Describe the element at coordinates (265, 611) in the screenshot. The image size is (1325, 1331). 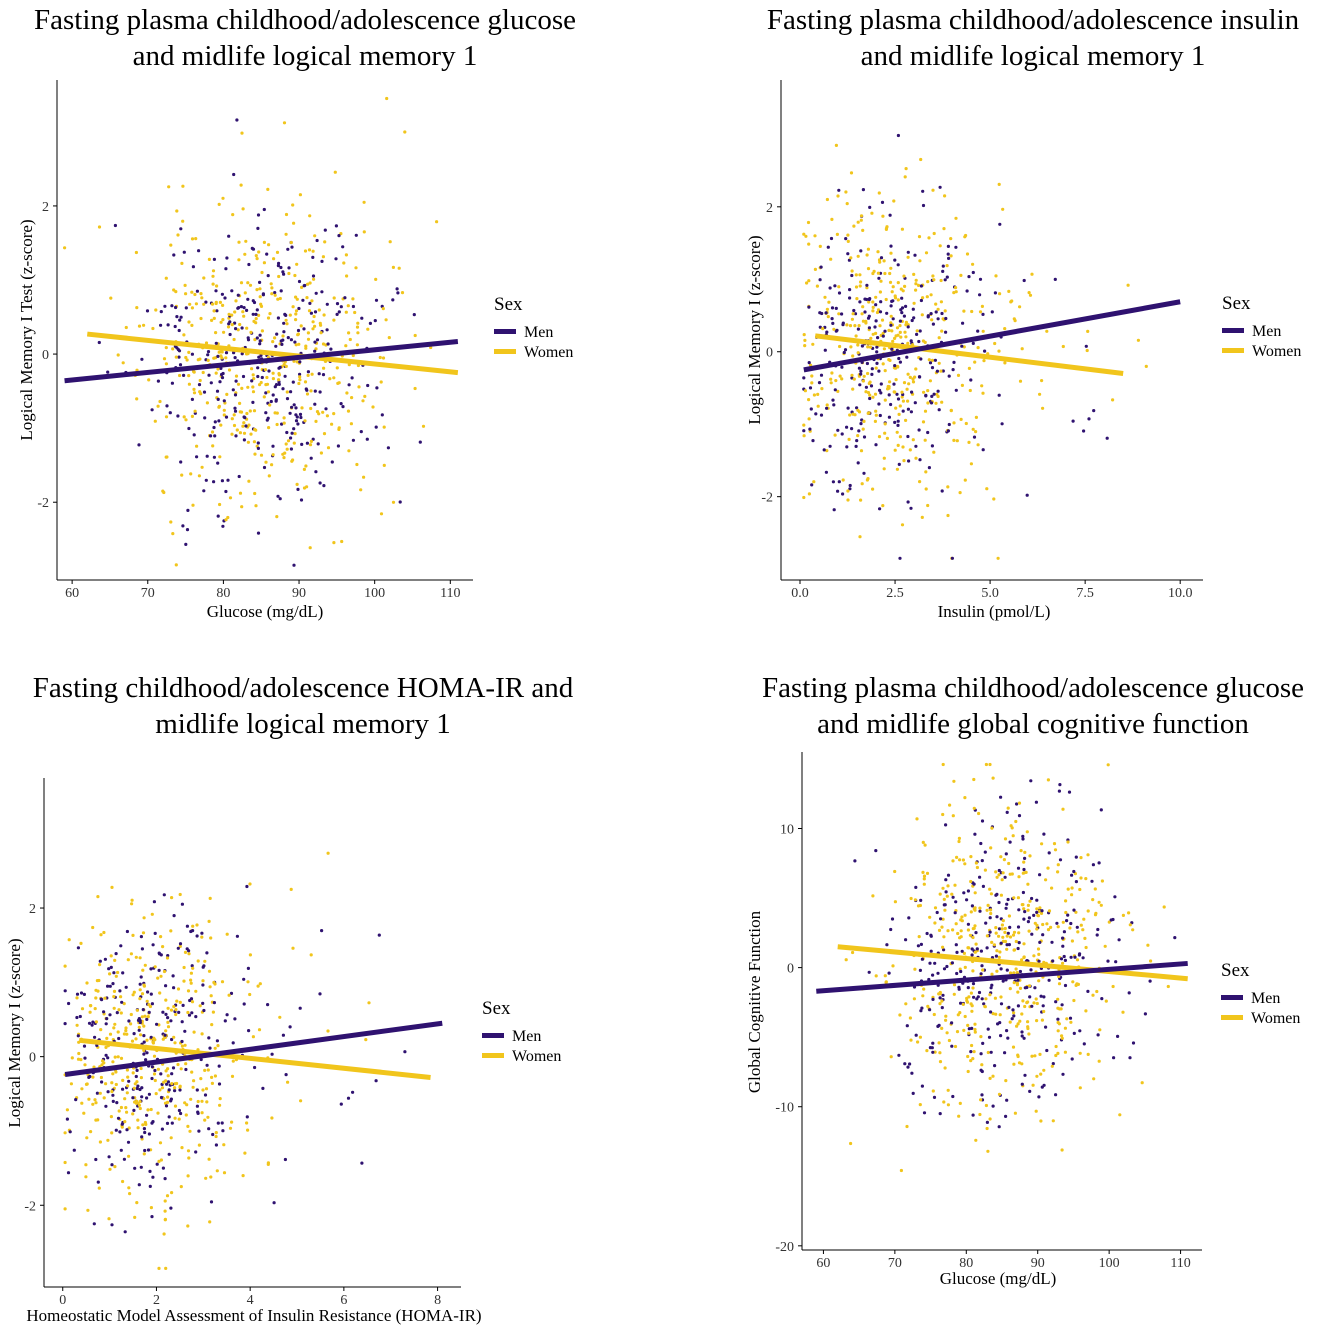
I see `x-axis-label: Glucose (mg/dL)` at that location.